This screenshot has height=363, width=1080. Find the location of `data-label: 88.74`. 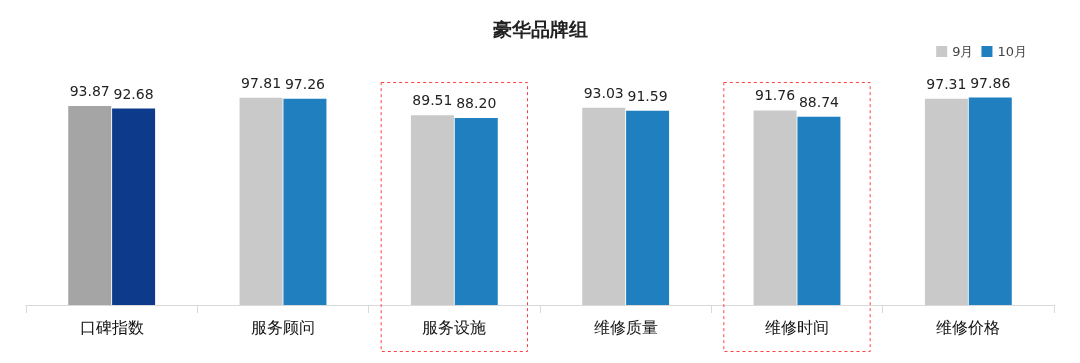

data-label: 88.74 is located at coordinates (819, 101).